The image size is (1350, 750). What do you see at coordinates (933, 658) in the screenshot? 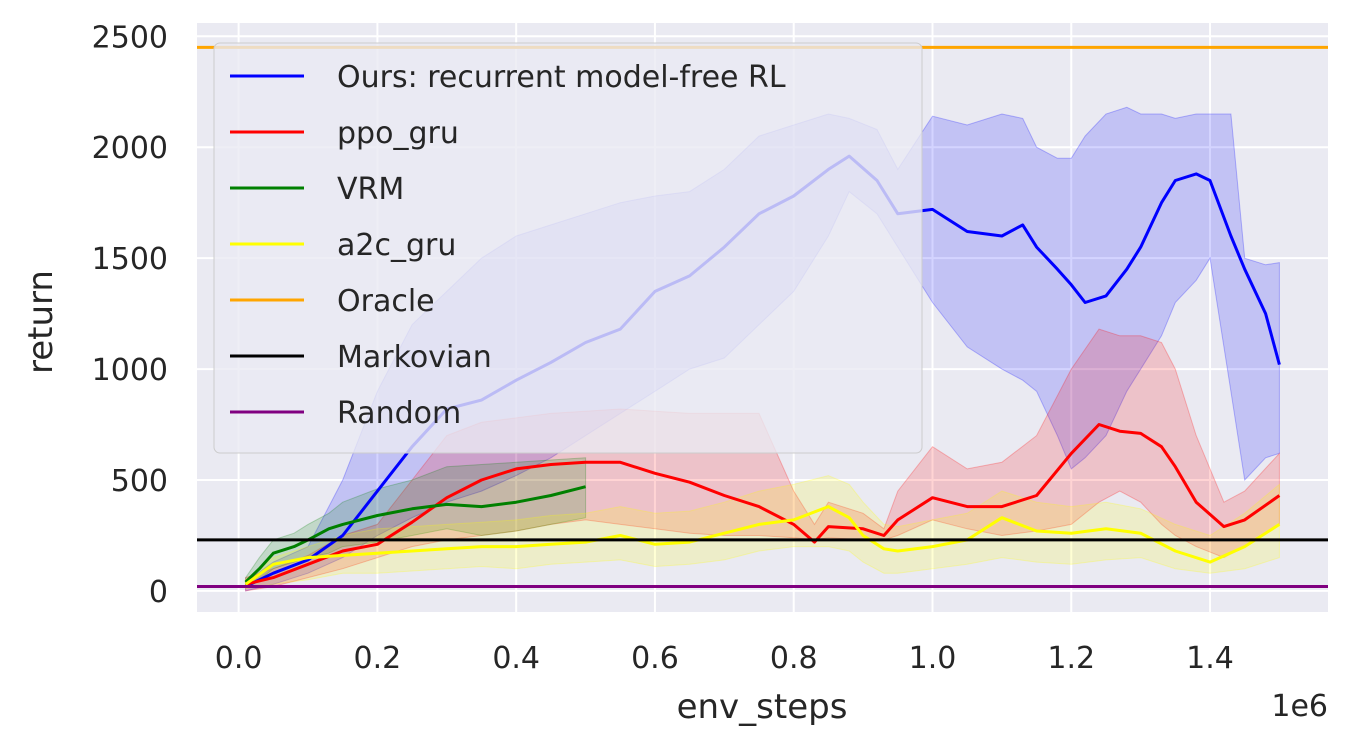
I see `x-tick-label-5: 1.0` at bounding box center [933, 658].